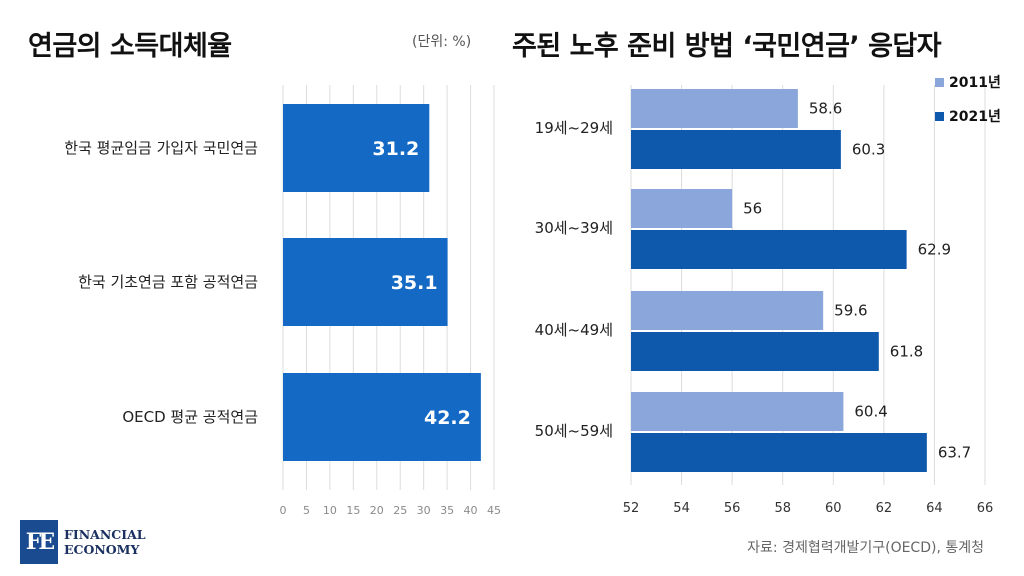 The height and width of the screenshot is (576, 1024). What do you see at coordinates (442, 42) in the screenshot?
I see `unit-note: (단위: %)` at bounding box center [442, 42].